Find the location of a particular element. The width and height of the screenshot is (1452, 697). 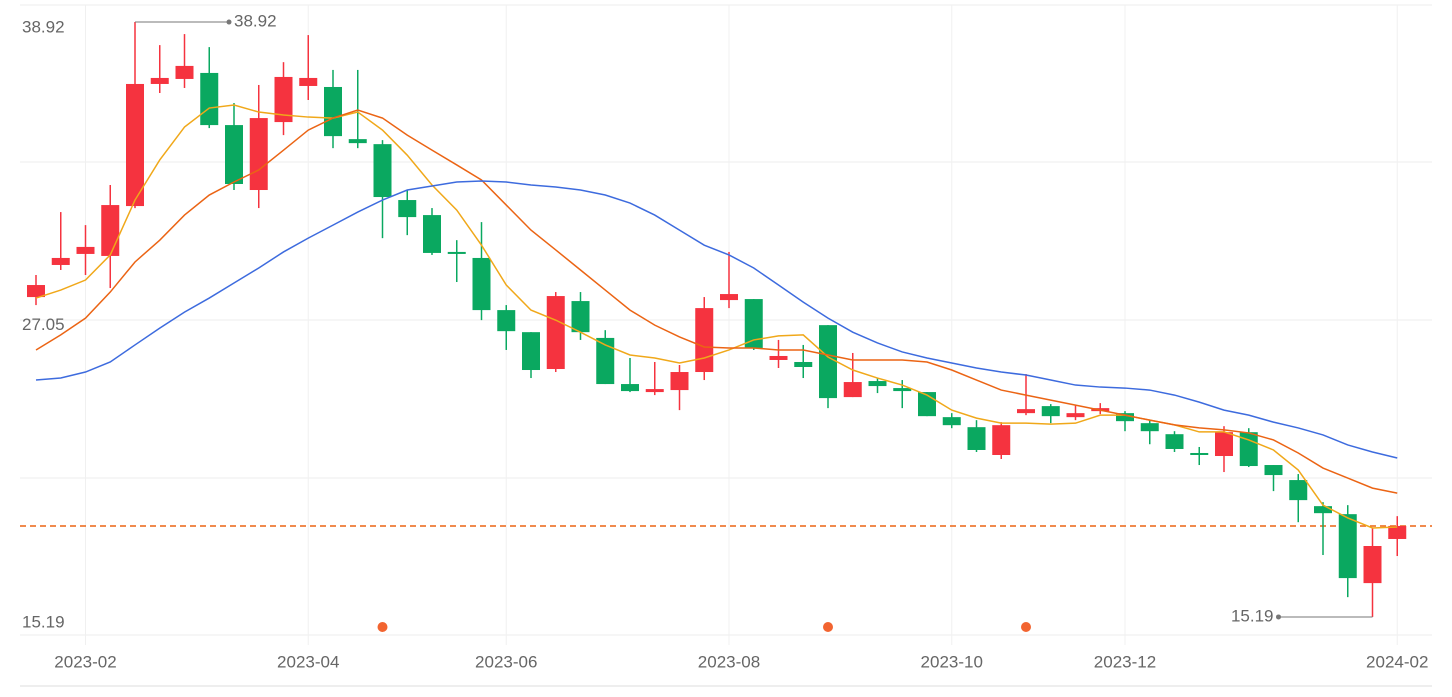

x-tick-label: 2023-04 is located at coordinates (308, 661).